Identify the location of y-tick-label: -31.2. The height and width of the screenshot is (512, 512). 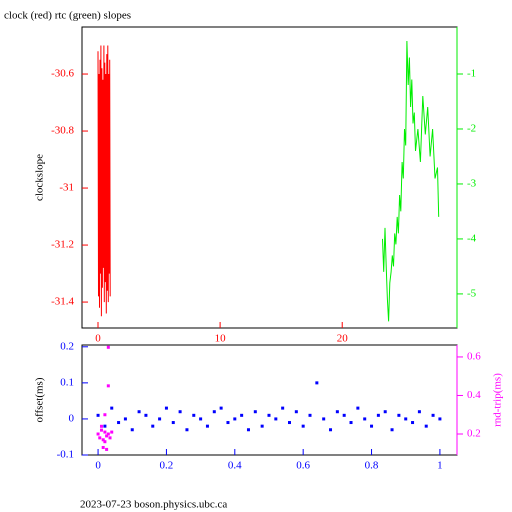
(62, 245).